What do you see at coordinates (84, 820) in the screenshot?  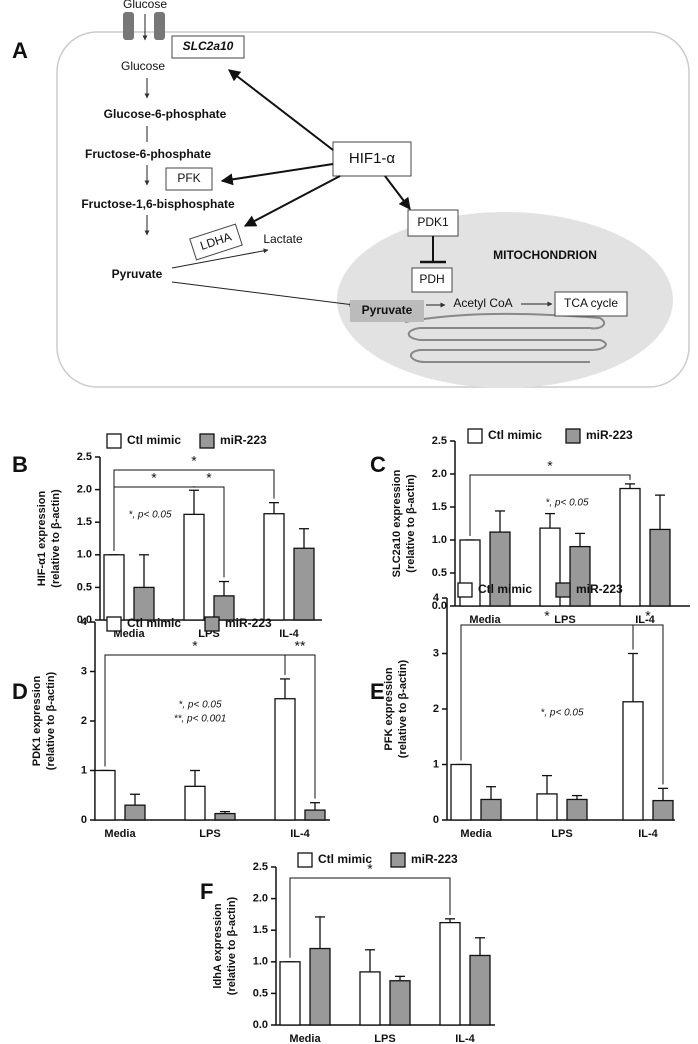 I see `y-tick-label: 0` at bounding box center [84, 820].